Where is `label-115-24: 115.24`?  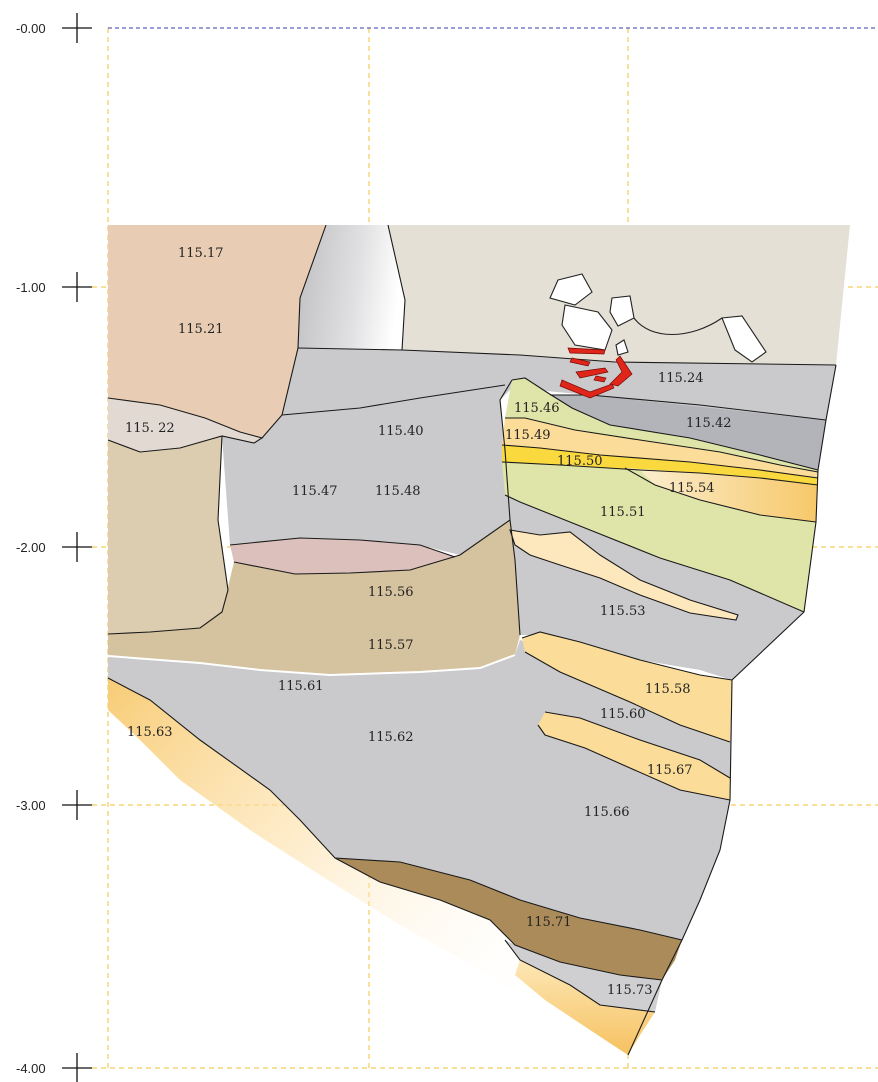 label-115-24: 115.24 is located at coordinates (681, 378).